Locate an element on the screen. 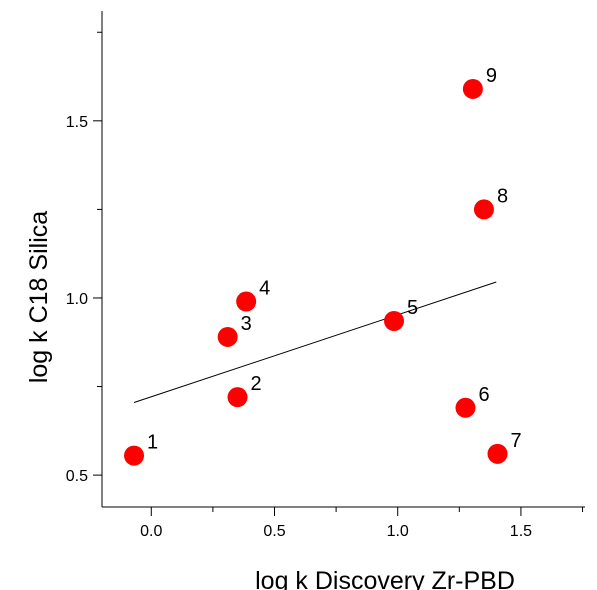 The width and height of the screenshot is (597, 590). y-tick-label: 0.5 is located at coordinates (77, 476).